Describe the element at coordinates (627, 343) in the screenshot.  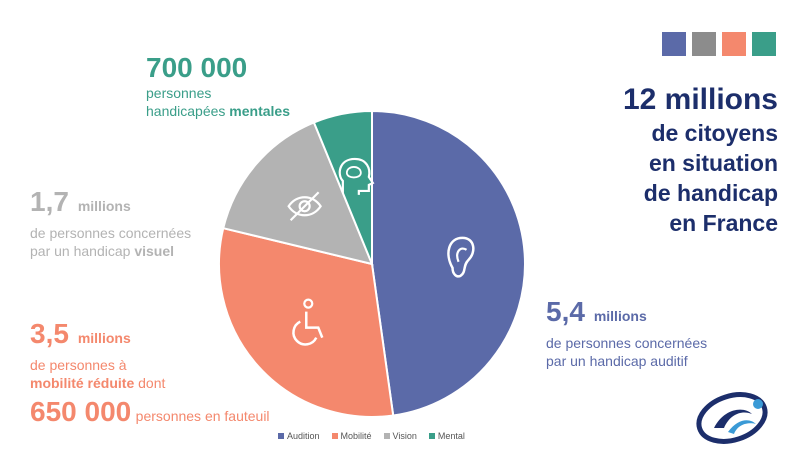
I see `audition-line1: de personnes concernées` at that location.